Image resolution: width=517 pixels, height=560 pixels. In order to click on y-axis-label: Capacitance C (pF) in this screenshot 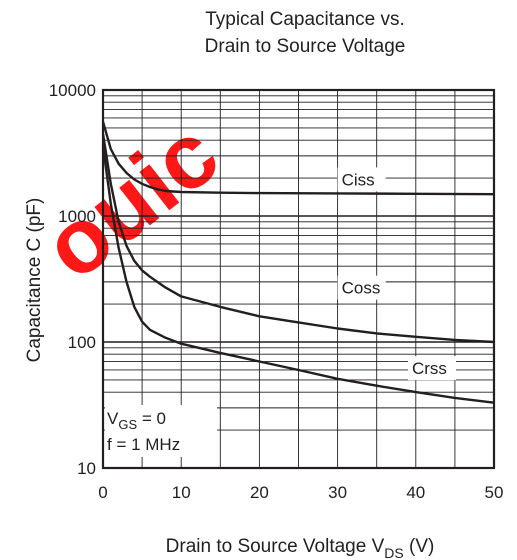, I will do `click(34, 280)`.